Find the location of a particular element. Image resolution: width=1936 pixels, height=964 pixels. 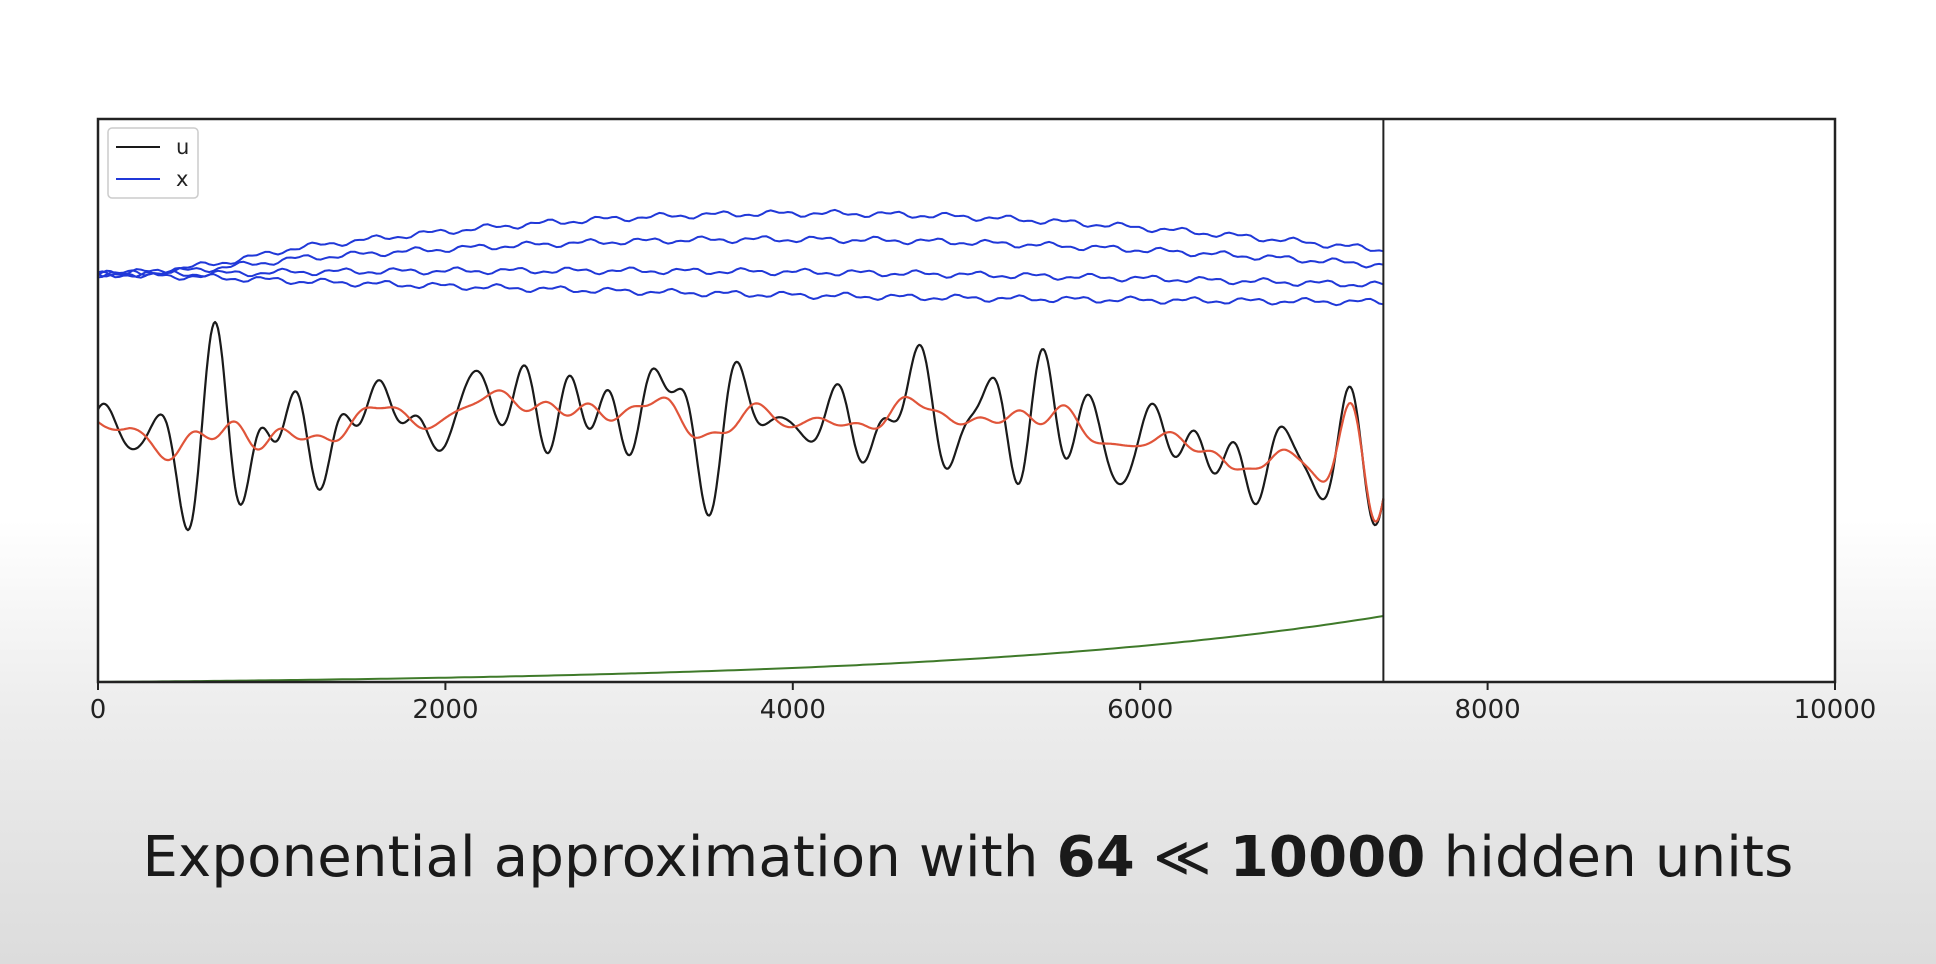

legend-box is located at coordinates (153, 163).